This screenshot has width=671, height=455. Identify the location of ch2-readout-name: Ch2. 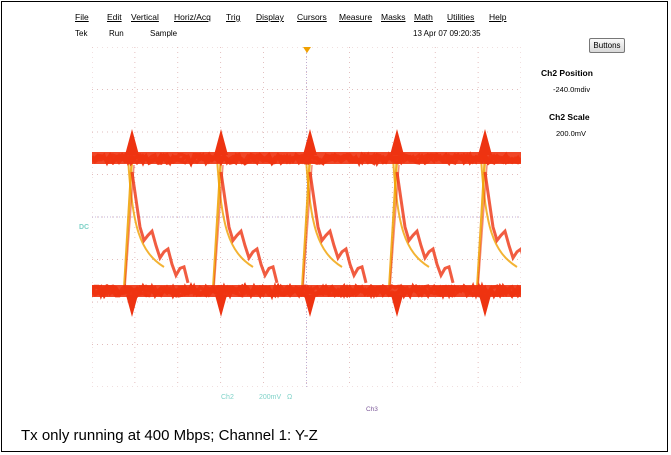
(227, 397).